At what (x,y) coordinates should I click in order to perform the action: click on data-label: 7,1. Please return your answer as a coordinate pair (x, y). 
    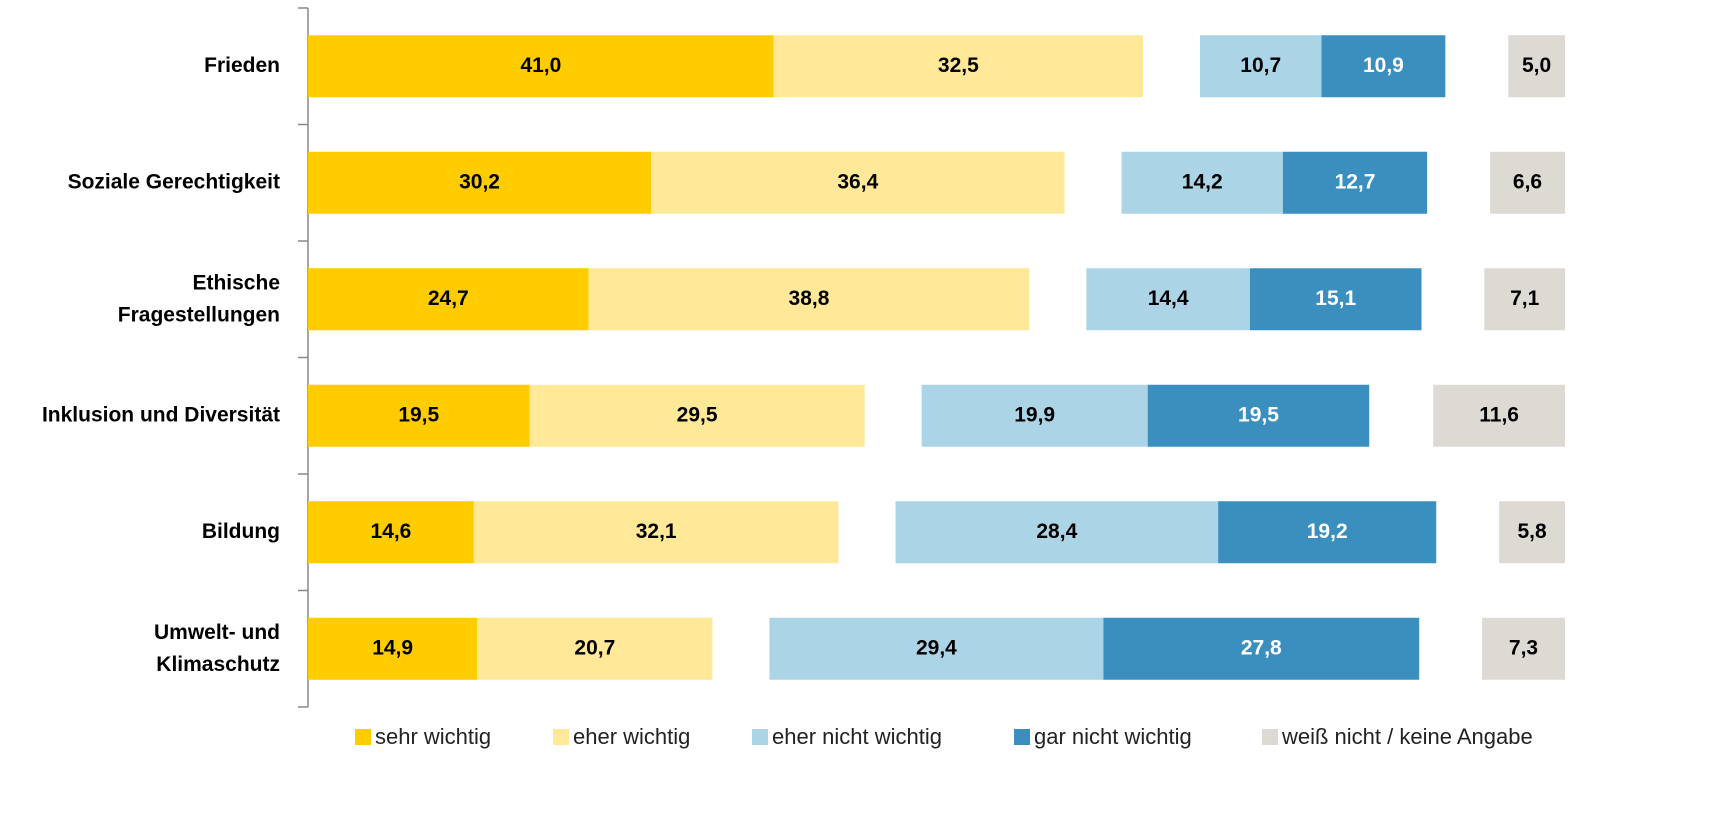
    Looking at the image, I should click on (1525, 298).